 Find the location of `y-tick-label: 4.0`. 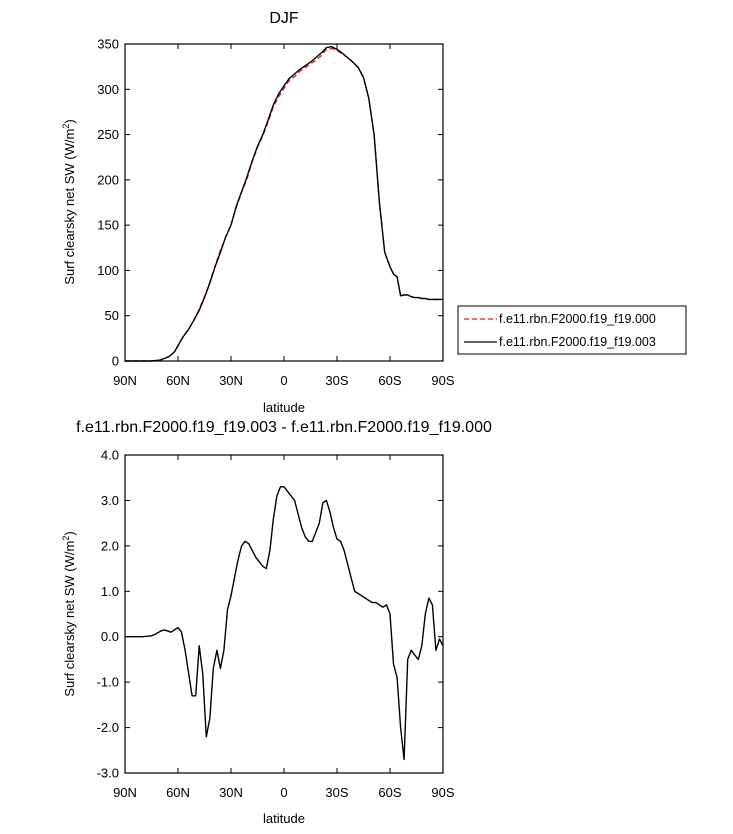

y-tick-label: 4.0 is located at coordinates (110, 455).